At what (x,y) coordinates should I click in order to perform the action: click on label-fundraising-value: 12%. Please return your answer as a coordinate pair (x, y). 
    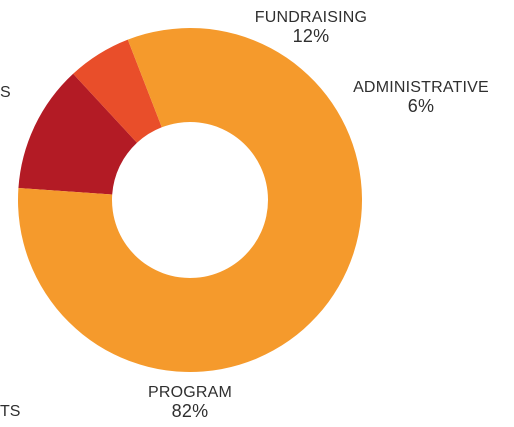
    Looking at the image, I should click on (311, 35).